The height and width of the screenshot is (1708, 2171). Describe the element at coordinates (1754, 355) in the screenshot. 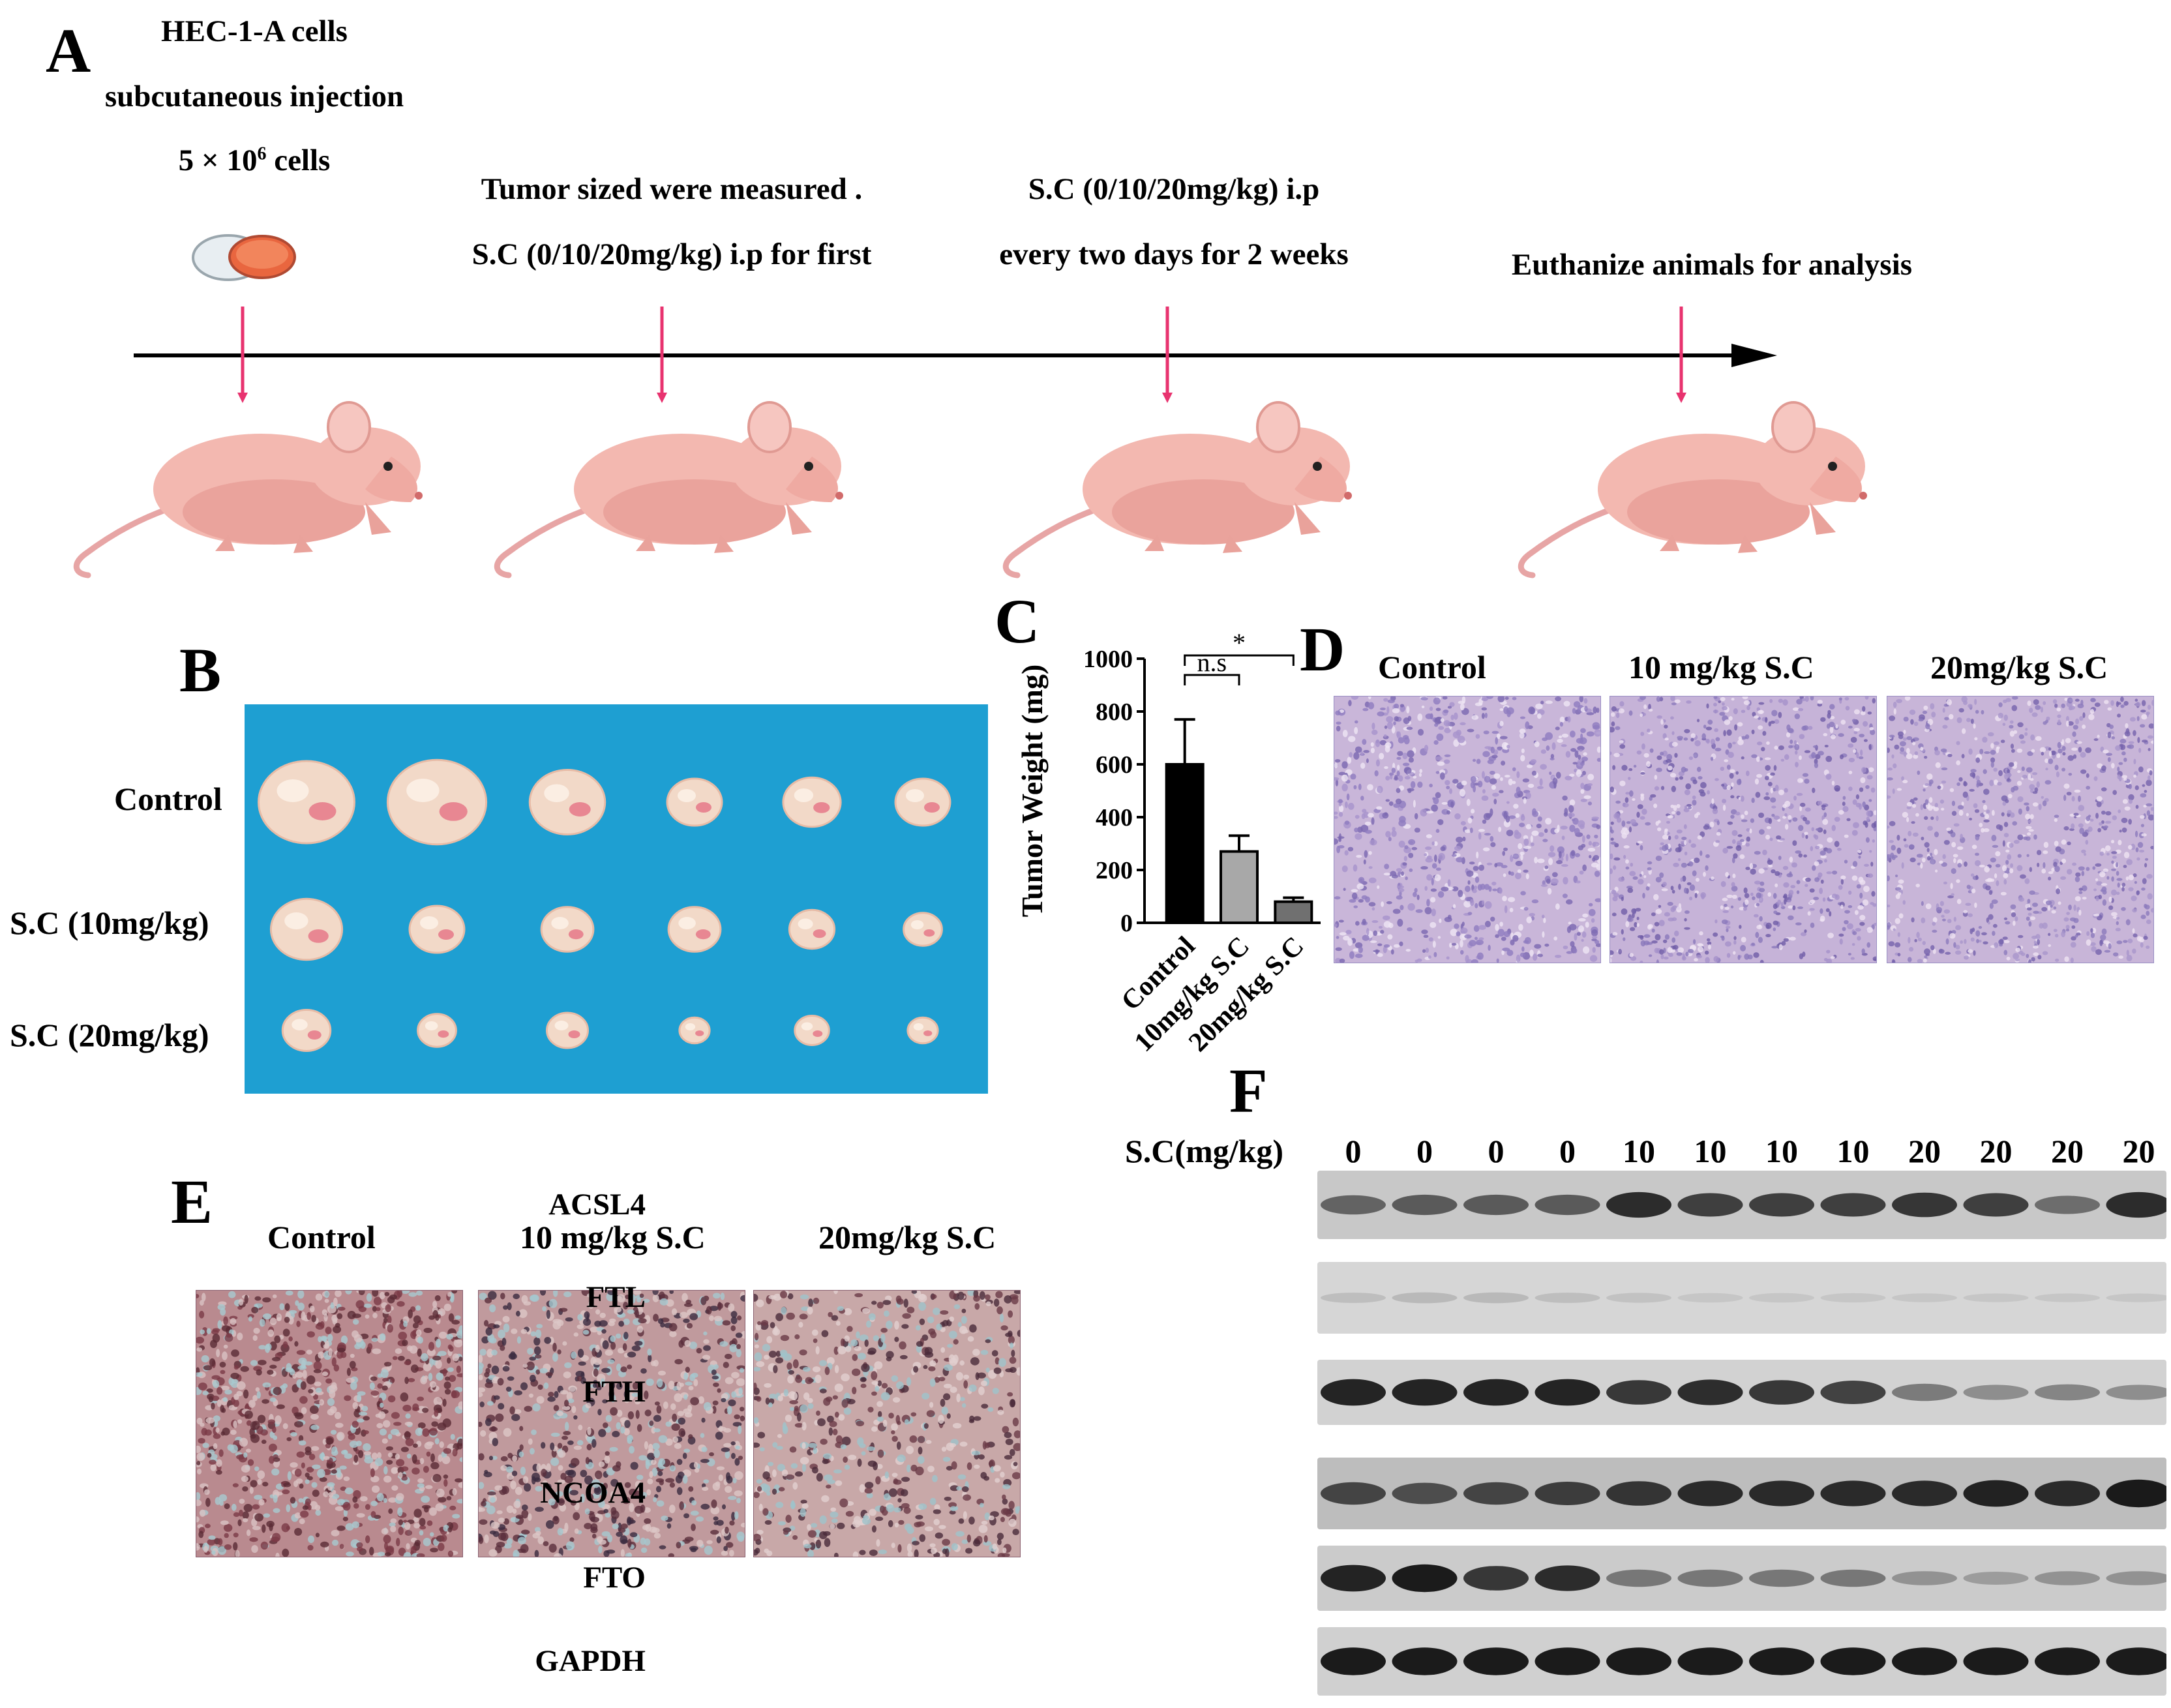

I see `timeline-arrowhead-icon` at that location.